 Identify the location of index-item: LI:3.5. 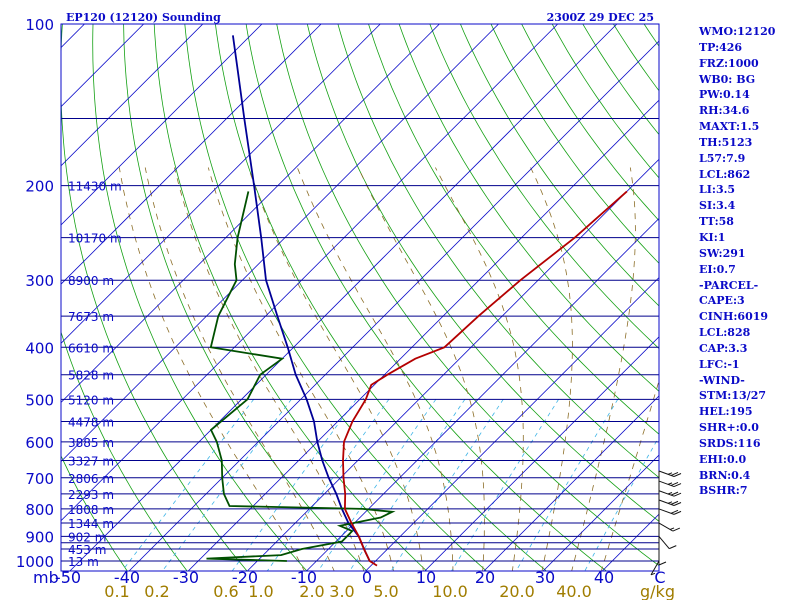
(717, 190).